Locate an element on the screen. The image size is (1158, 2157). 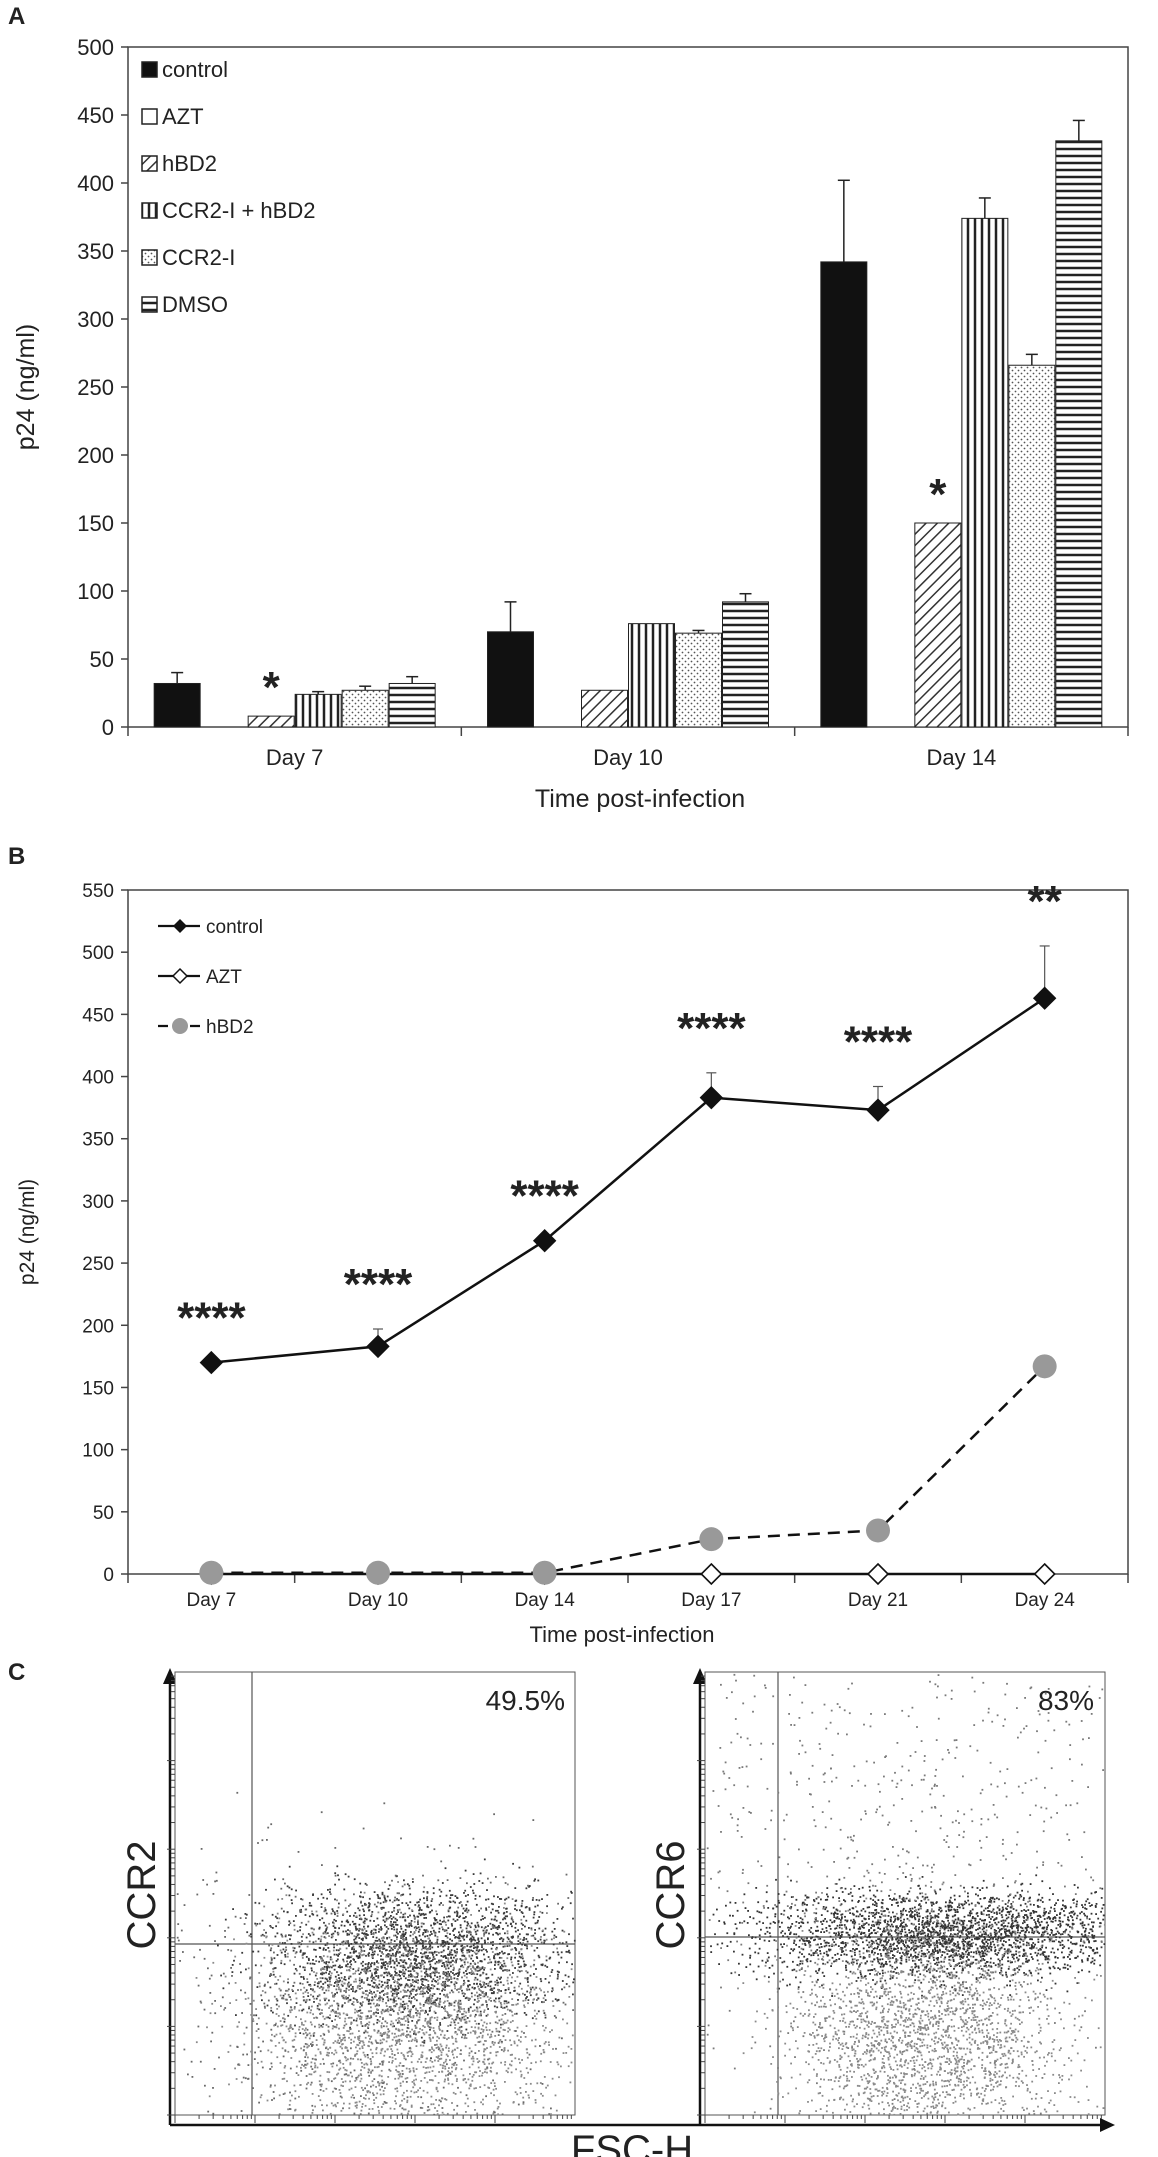
y-tick-label-a-0: 0 is located at coordinates (108, 727).